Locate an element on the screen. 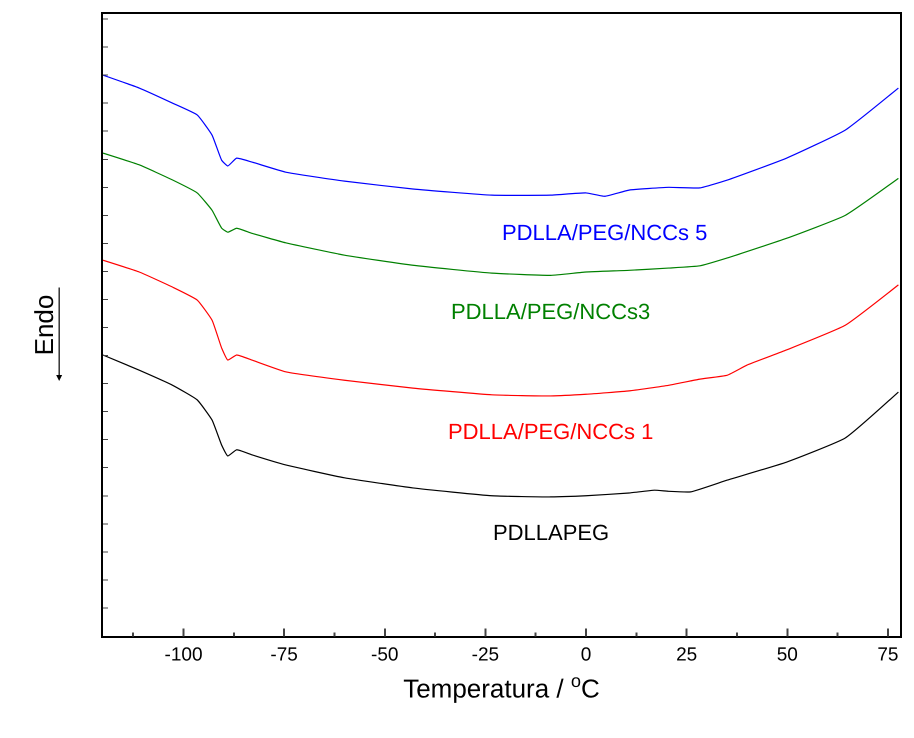 The width and height of the screenshot is (914, 738). x-tick-label: 0 is located at coordinates (586, 655).